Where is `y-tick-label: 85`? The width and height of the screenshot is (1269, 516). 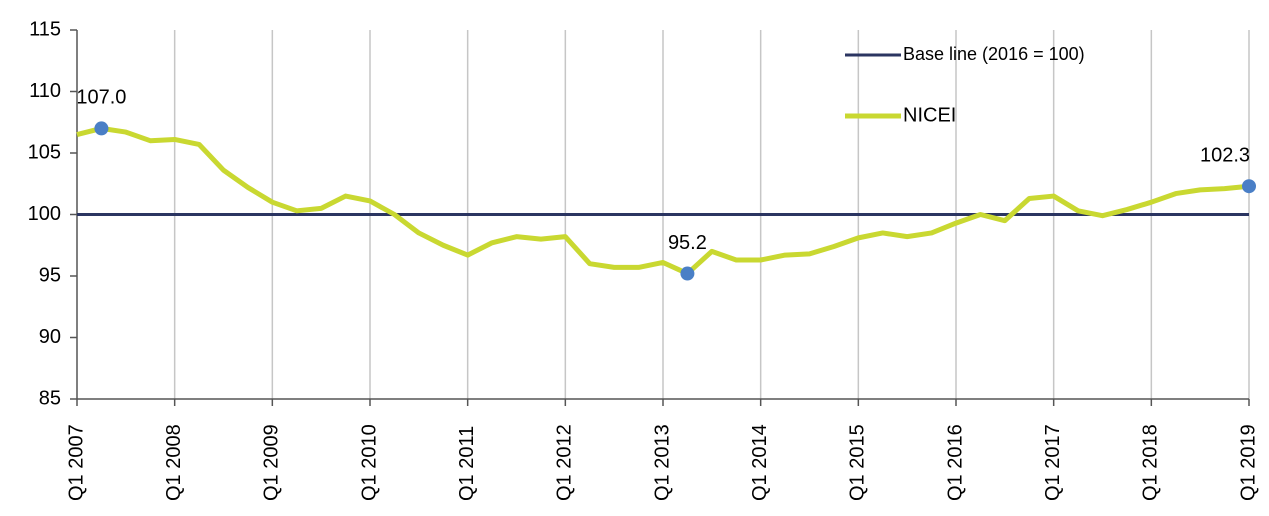
y-tick-label: 85 is located at coordinates (50, 398).